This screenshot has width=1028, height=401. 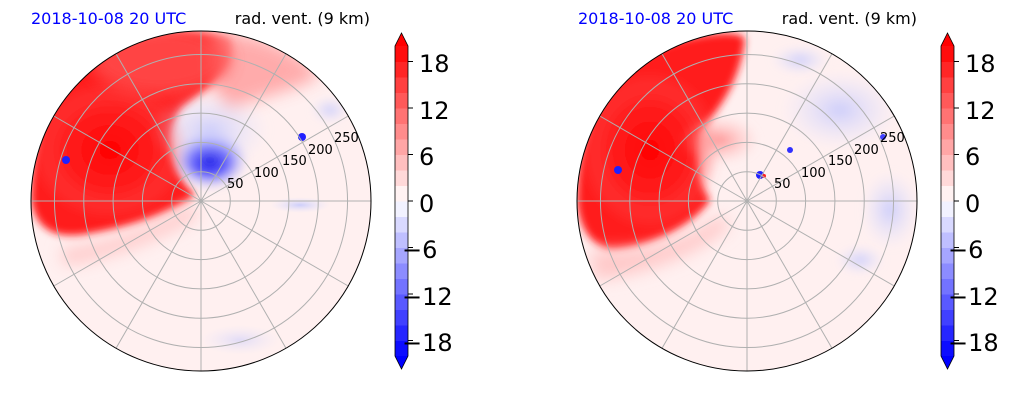 I want to click on left-cb-tick-neg6: −6, so click(x=419, y=250).